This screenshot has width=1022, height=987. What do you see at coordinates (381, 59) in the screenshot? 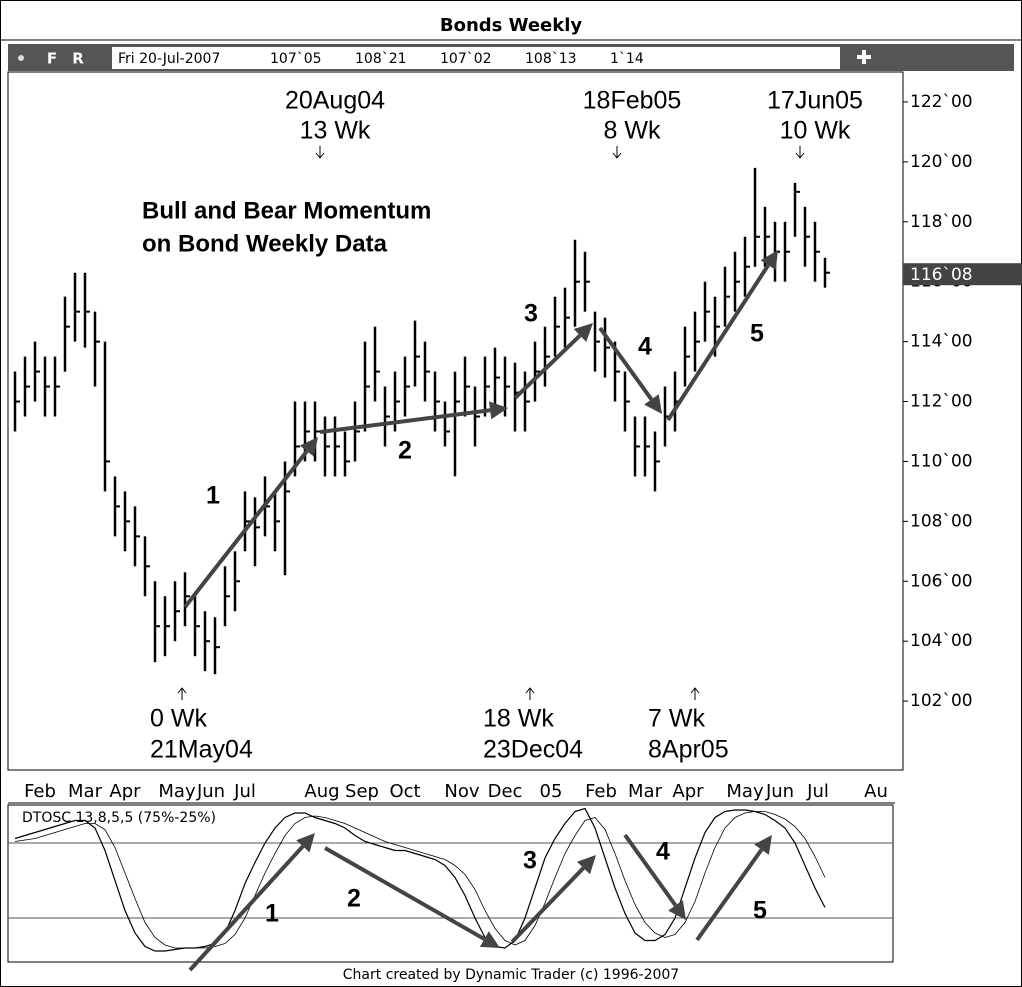
I see `quote-text: 108`21` at bounding box center [381, 59].